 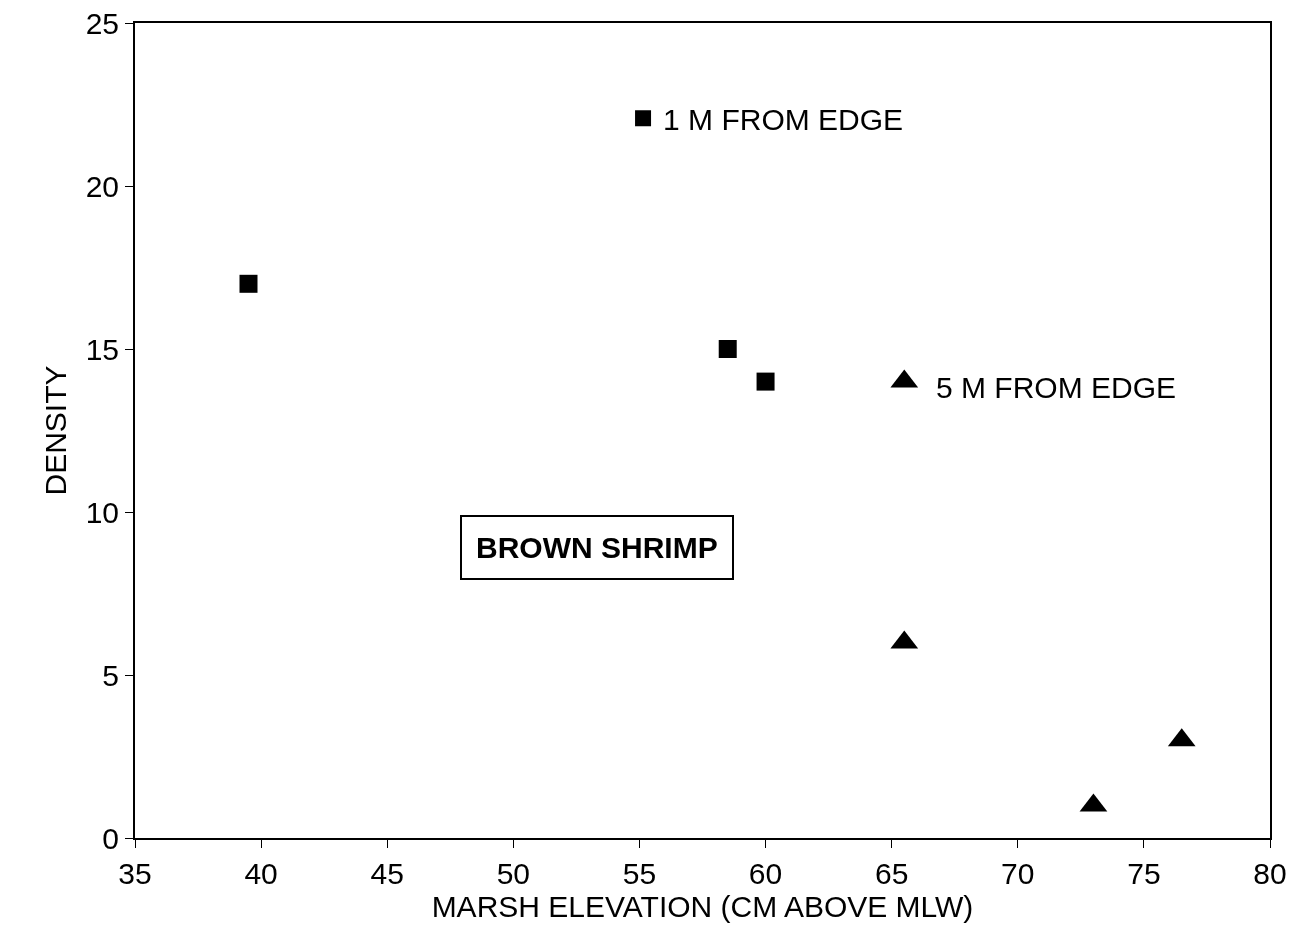 I want to click on x-axis-title: MARSH ELEVATION (CM ABOVE MLW), so click(x=702, y=906).